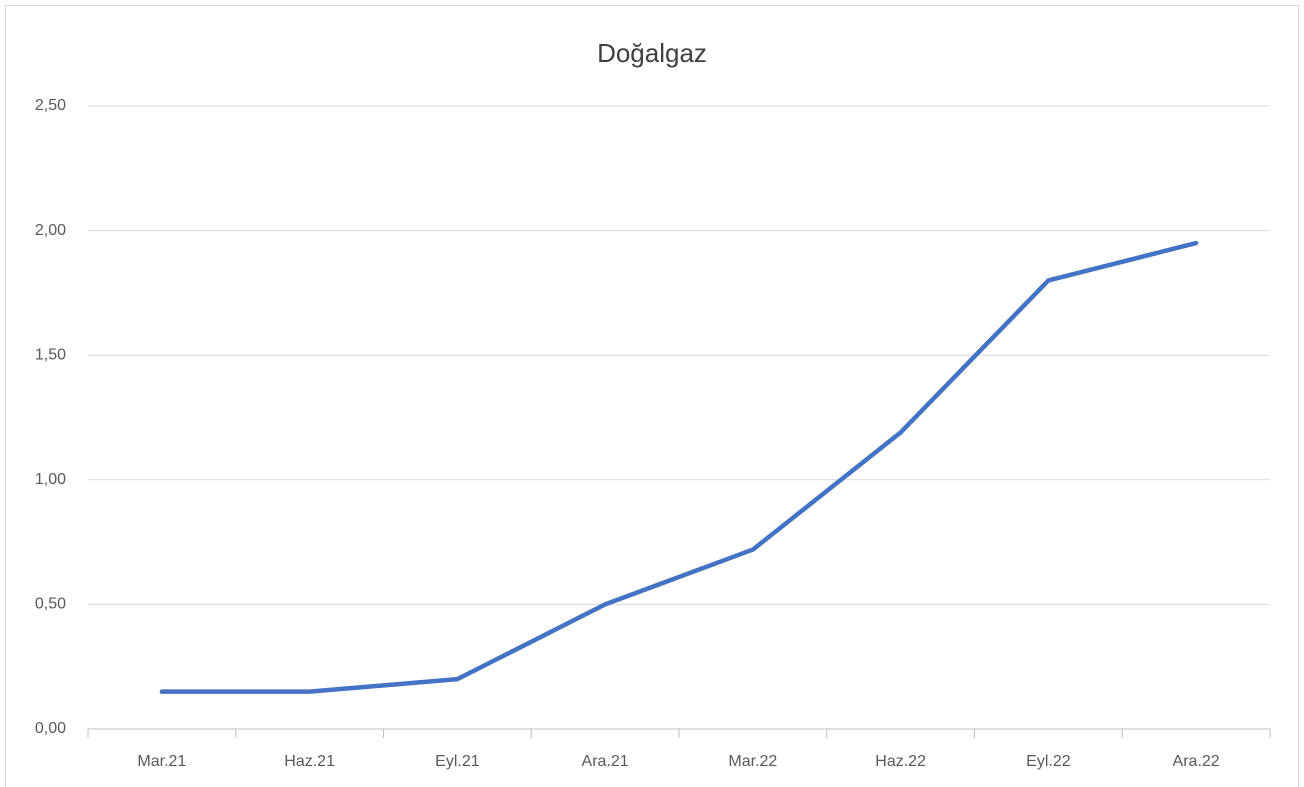 This screenshot has height=787, width=1304. What do you see at coordinates (50, 354) in the screenshot?
I see `y-tick-label: 1,50` at bounding box center [50, 354].